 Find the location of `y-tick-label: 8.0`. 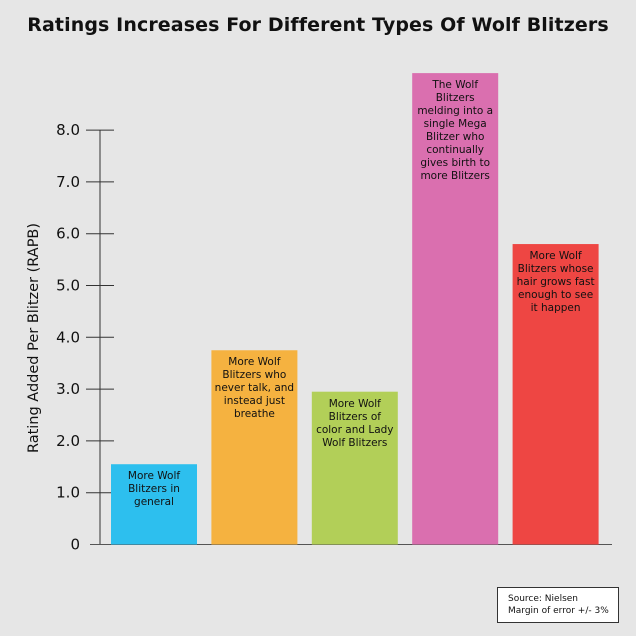

y-tick-label: 8.0 is located at coordinates (68, 130).